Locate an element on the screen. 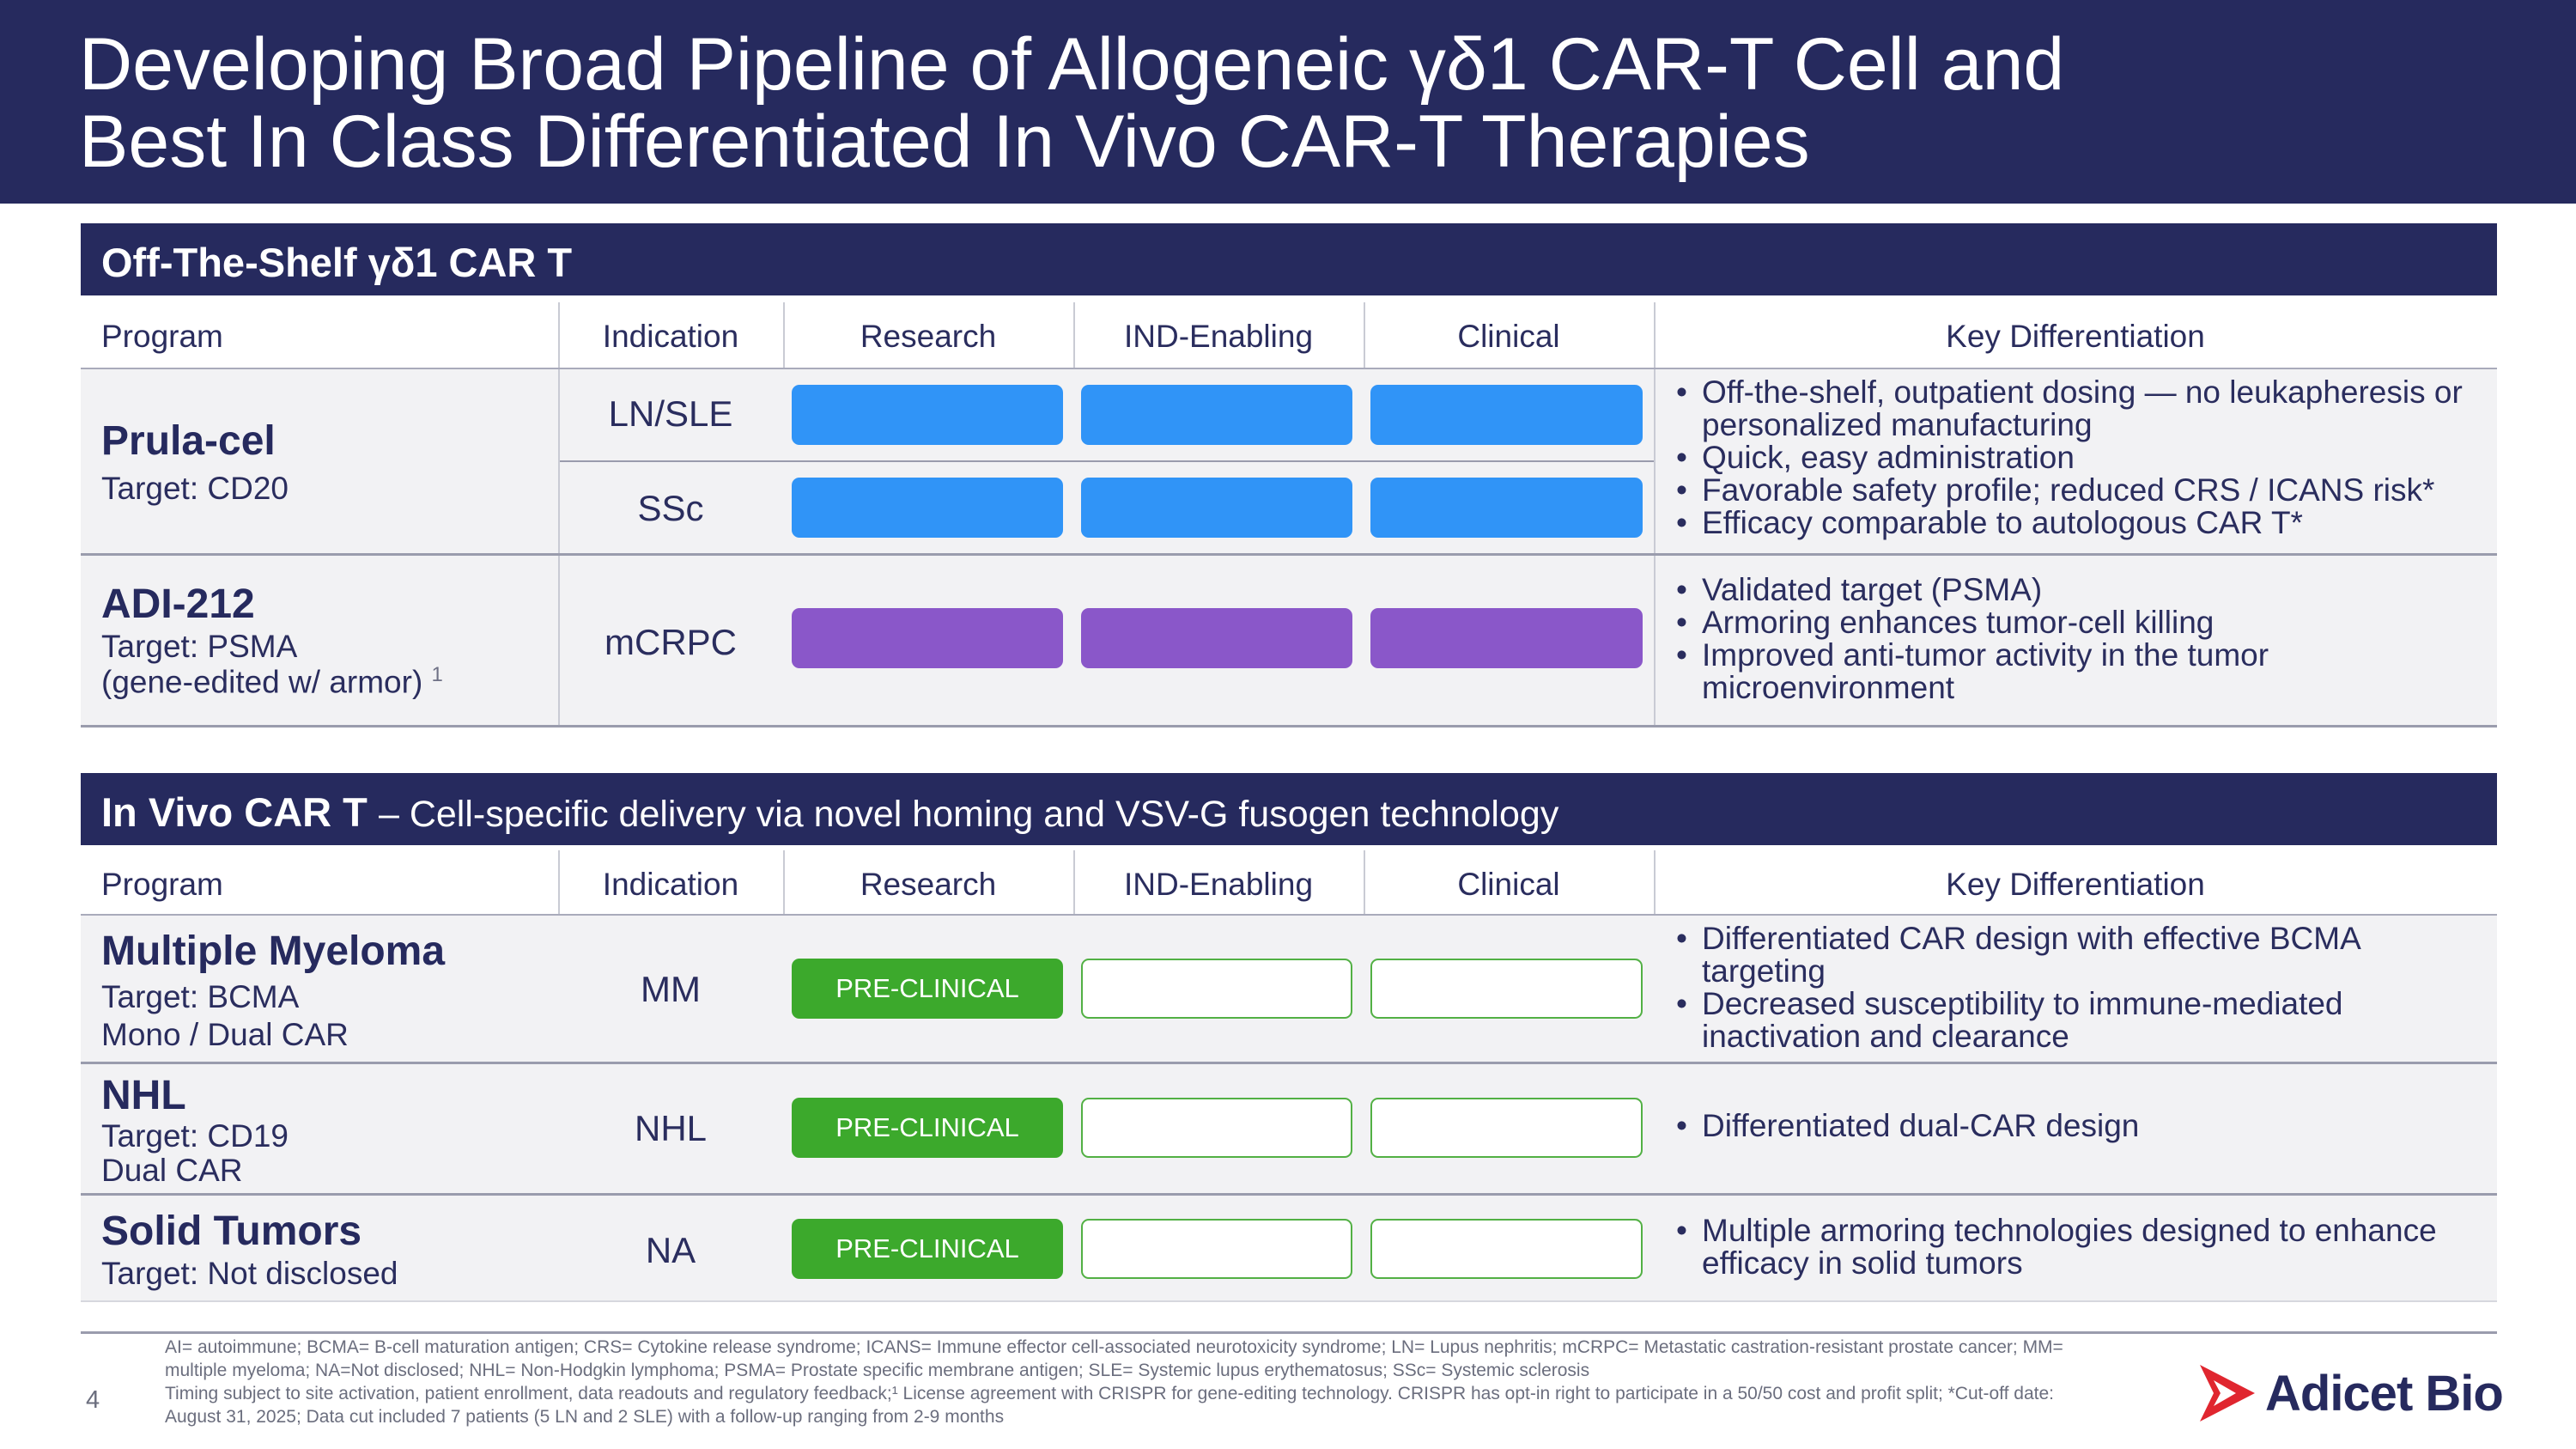 This screenshot has height=1449, width=2576. stage-badge-pre-clinical-nhl: PRE-CLINICAL is located at coordinates (928, 1128).